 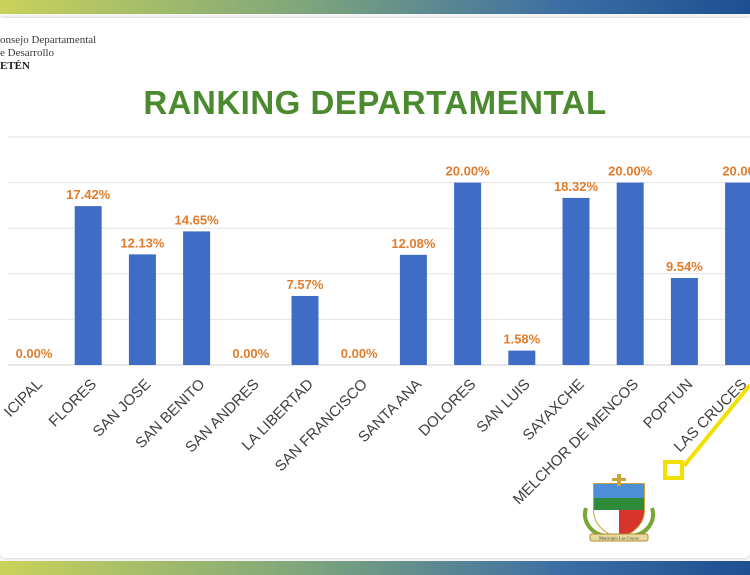 I want to click on data-label: 12.08%, so click(x=413, y=243).